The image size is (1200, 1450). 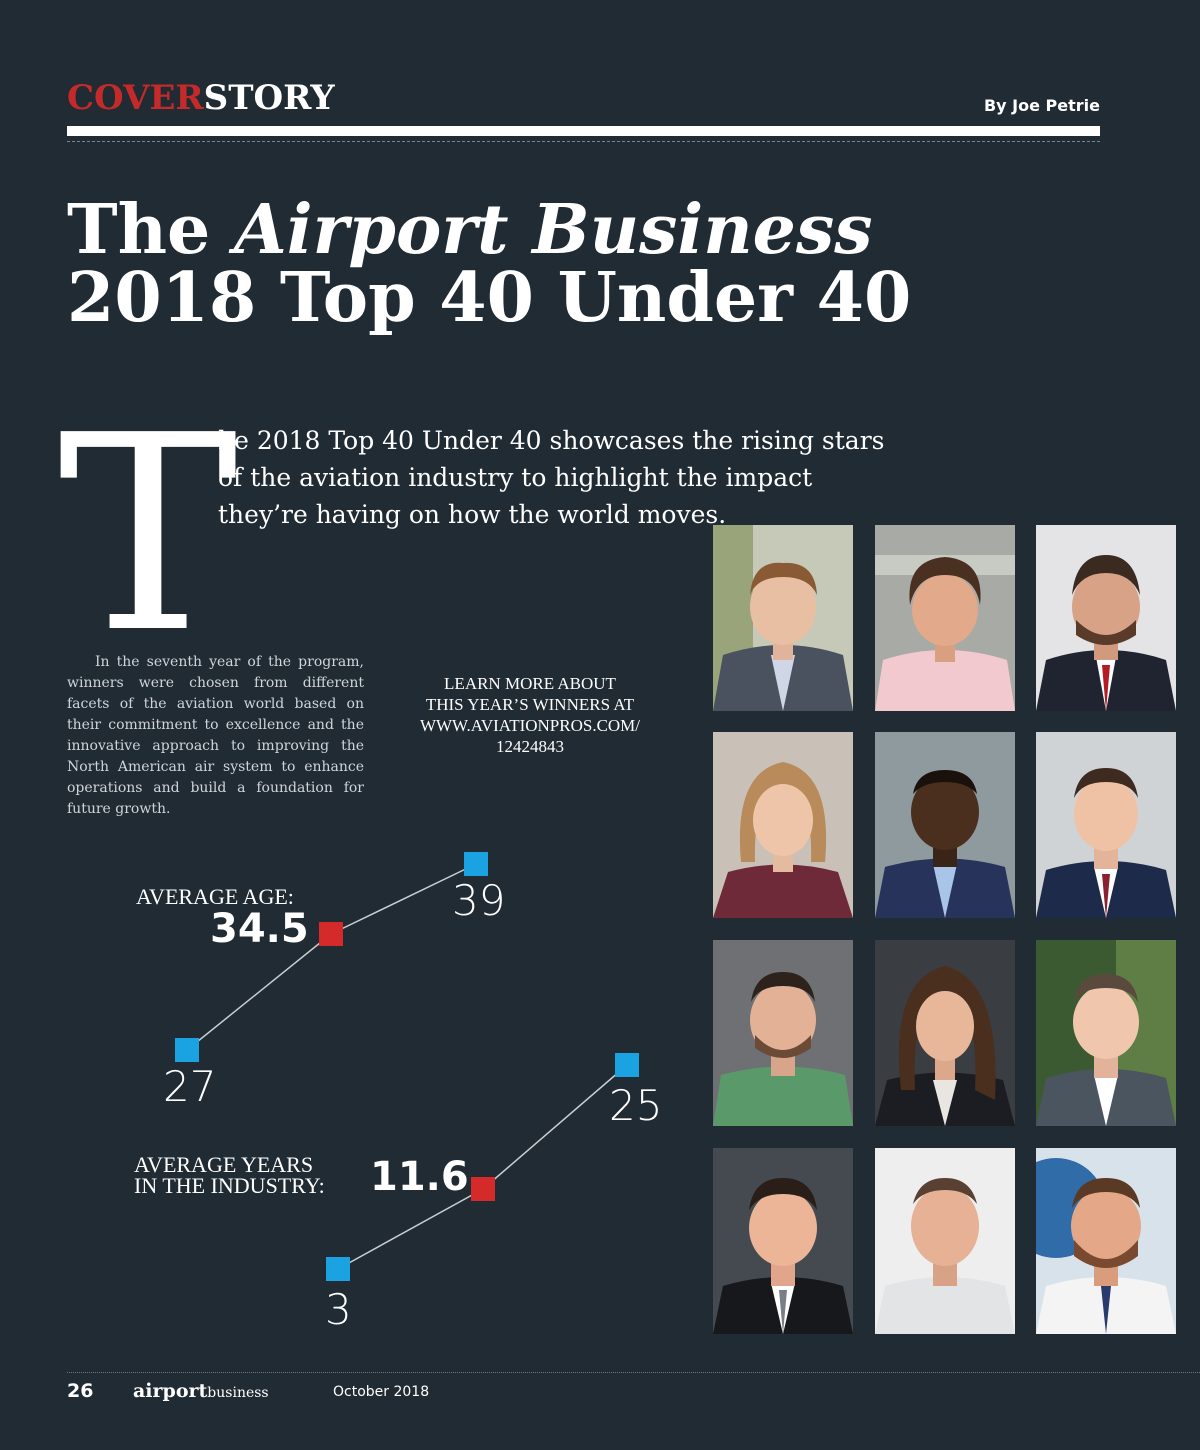 I want to click on age-max-marker, so click(x=476, y=864).